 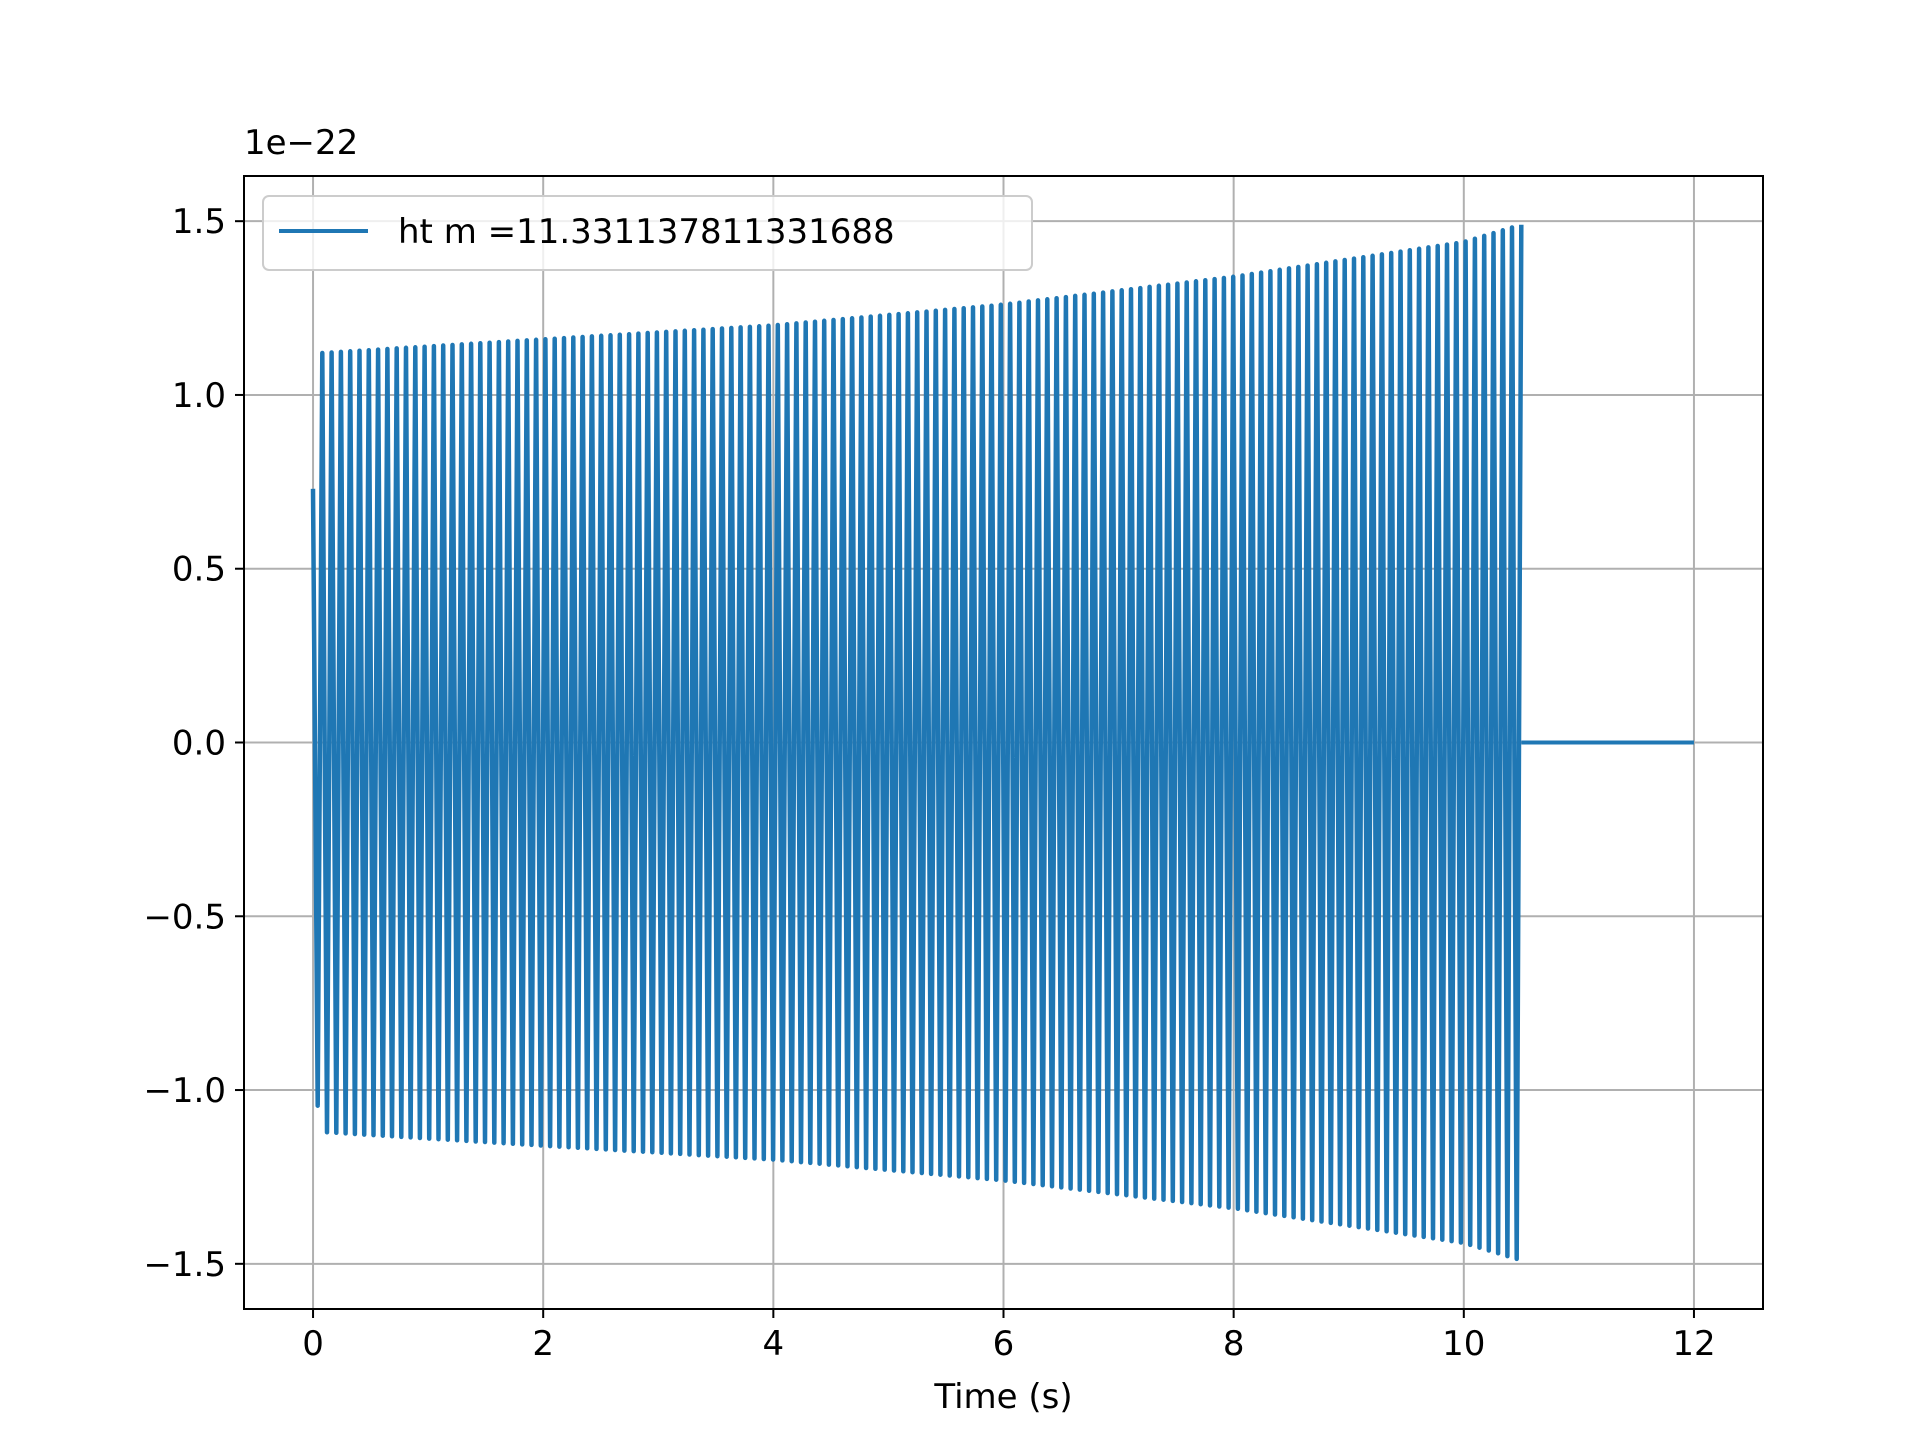 What do you see at coordinates (184, 1265) in the screenshot?
I see `y-tick-label: −1.5` at bounding box center [184, 1265].